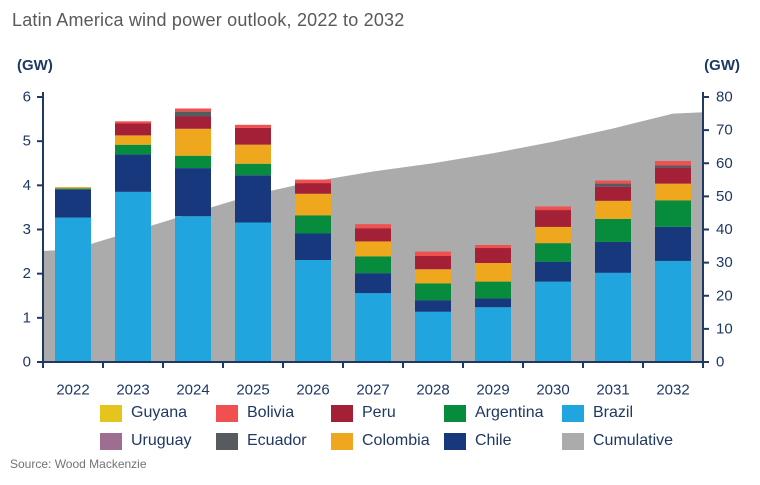 This screenshot has width=760, height=485. Describe the element at coordinates (27, 317) in the screenshot. I see `left-axis-tick-label-1: 1` at that location.